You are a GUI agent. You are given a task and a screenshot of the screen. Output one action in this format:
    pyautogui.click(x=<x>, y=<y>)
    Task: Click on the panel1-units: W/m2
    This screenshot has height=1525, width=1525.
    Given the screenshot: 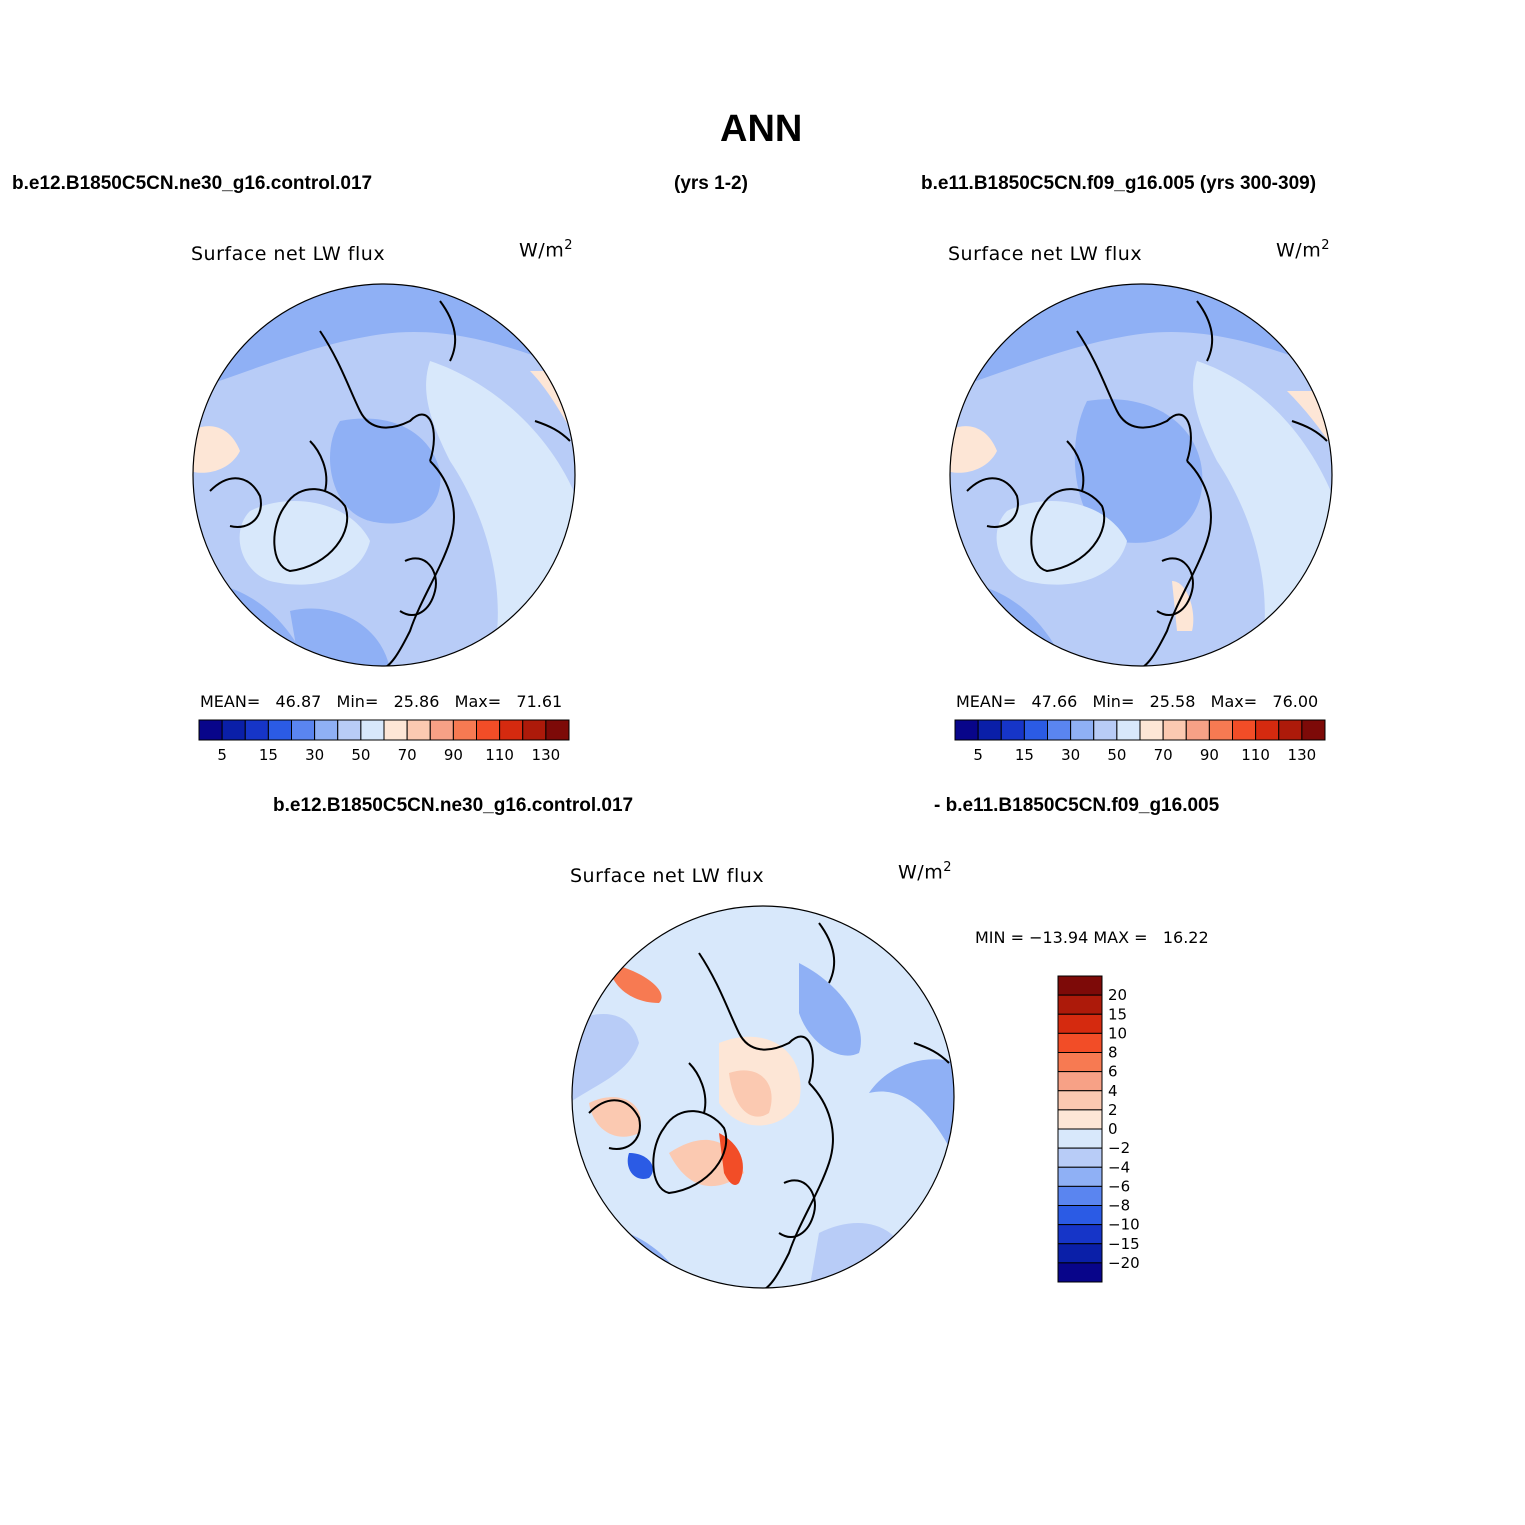 What is the action you would take?
    pyautogui.click(x=546, y=249)
    